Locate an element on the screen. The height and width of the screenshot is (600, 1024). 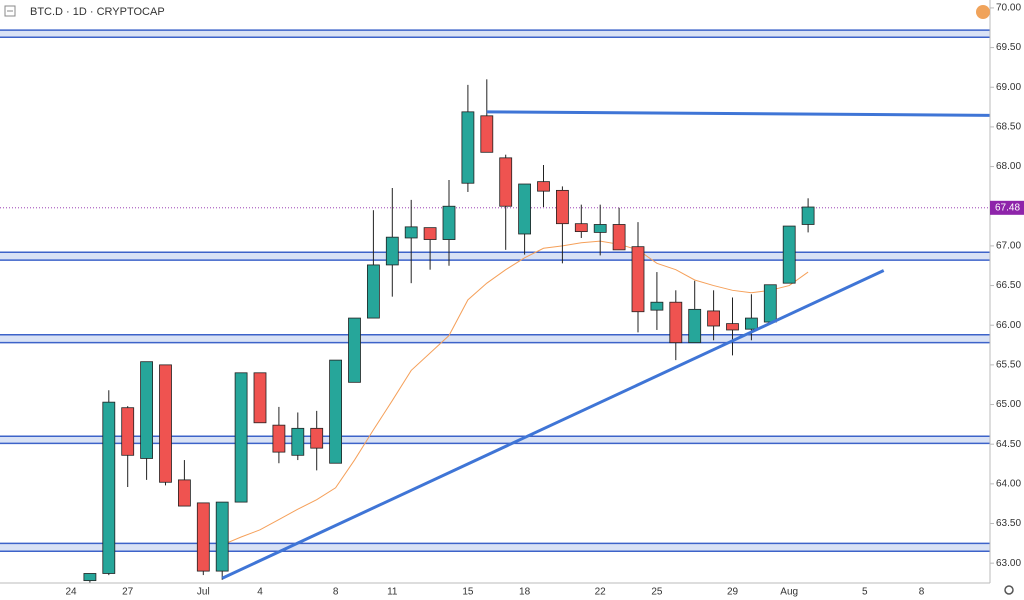
settings-icon is located at coordinates (1009, 590).